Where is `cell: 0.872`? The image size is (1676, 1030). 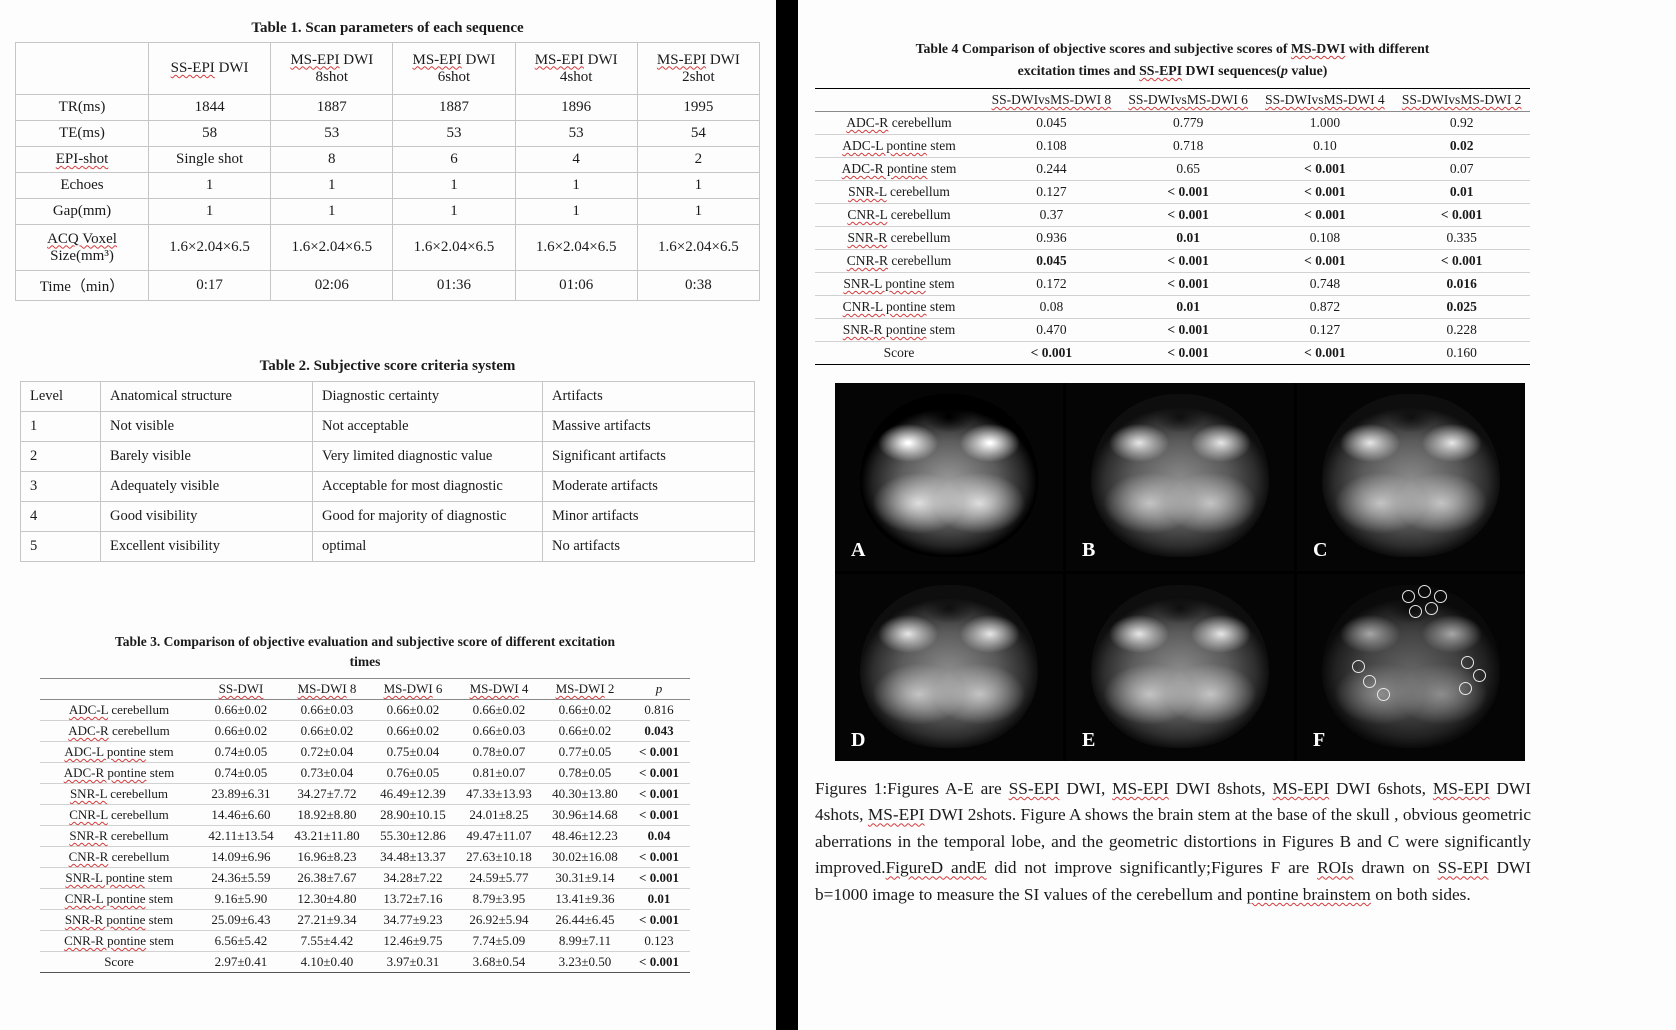
cell: 0.872 is located at coordinates (1325, 306).